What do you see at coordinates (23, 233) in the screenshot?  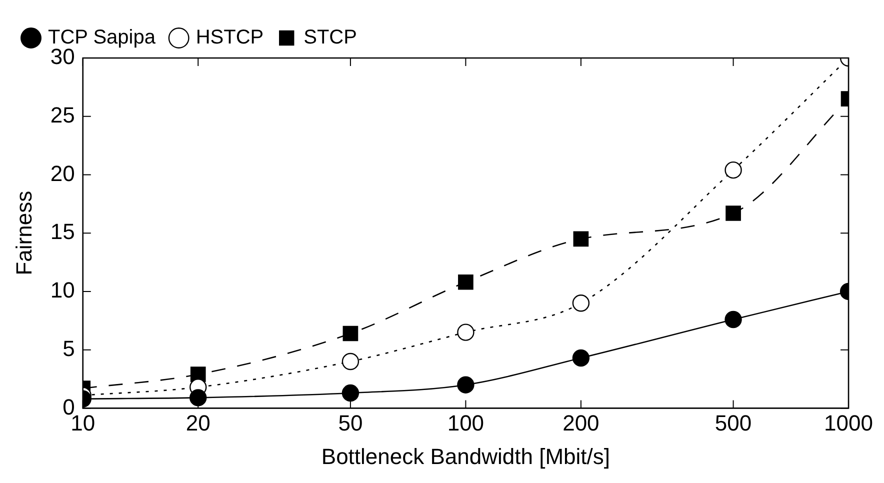 I see `y-axis-title: Fairness` at bounding box center [23, 233].